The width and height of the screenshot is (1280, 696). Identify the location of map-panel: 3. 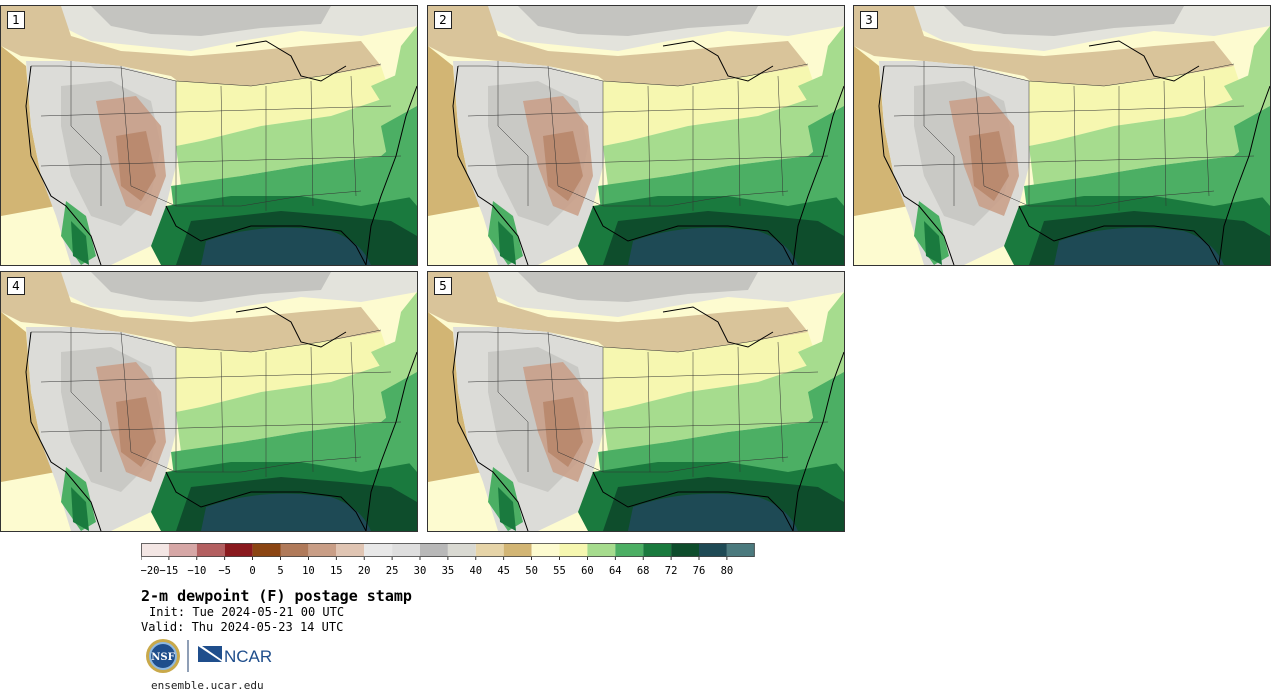
(1062, 135).